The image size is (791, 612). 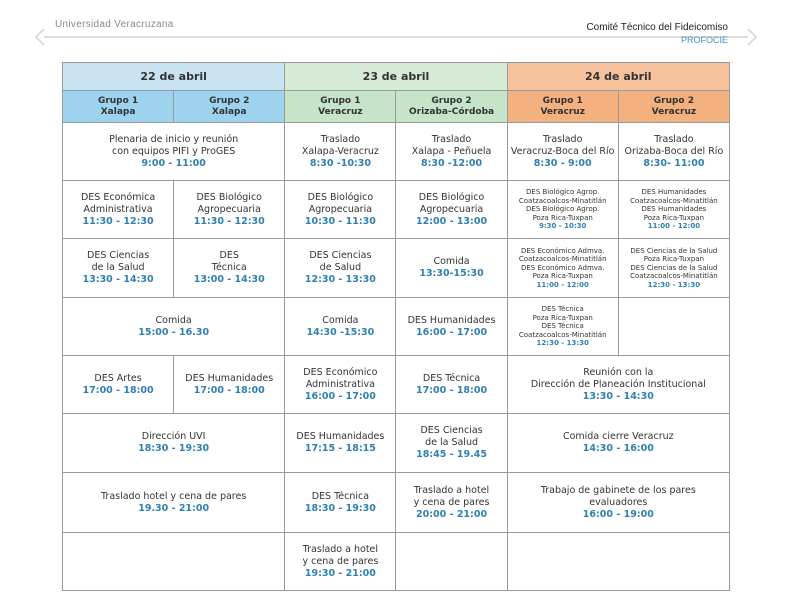 What do you see at coordinates (340, 332) in the screenshot?
I see `activity-time: 14:30 -15:30` at bounding box center [340, 332].